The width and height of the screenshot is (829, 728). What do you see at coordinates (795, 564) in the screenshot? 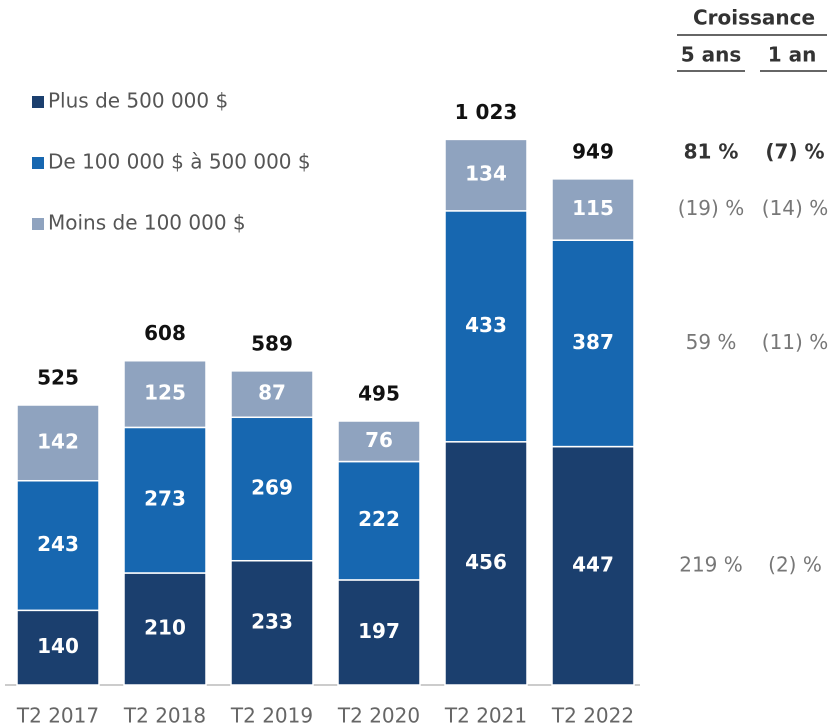
I see `growth-value: (2) %` at bounding box center [795, 564].